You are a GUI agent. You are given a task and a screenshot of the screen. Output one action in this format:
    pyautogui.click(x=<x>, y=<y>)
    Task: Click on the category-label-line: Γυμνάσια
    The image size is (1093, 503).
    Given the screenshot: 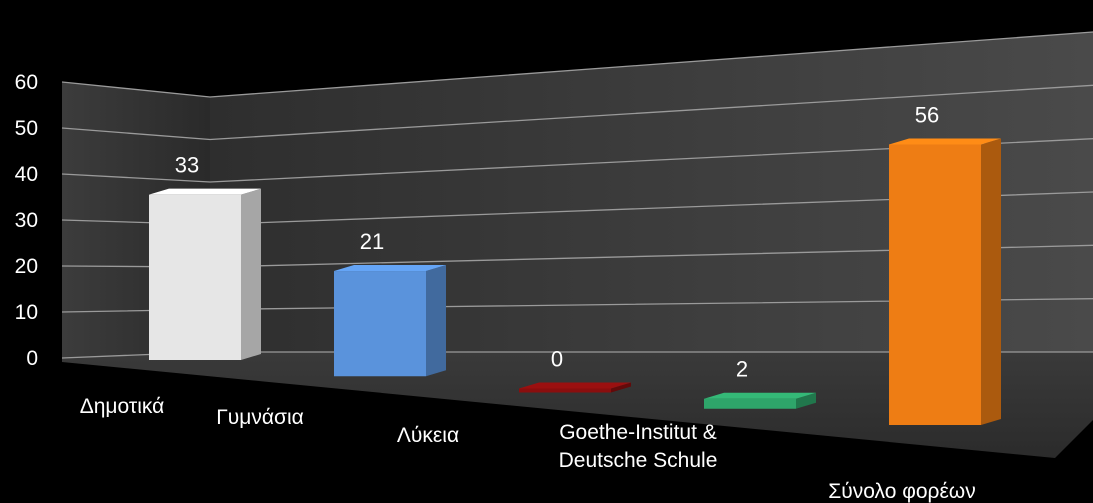 What is the action you would take?
    pyautogui.click(x=260, y=417)
    